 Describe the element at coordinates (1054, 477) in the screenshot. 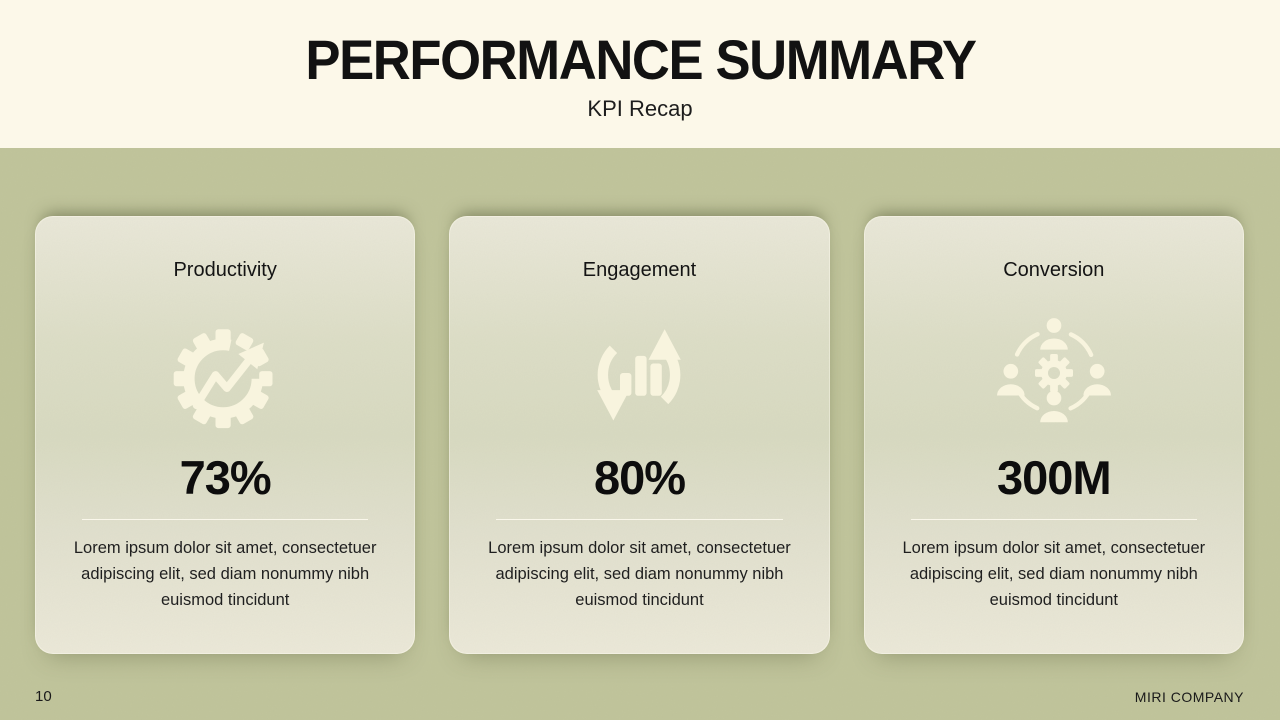

I see `card-value: 300M` at that location.